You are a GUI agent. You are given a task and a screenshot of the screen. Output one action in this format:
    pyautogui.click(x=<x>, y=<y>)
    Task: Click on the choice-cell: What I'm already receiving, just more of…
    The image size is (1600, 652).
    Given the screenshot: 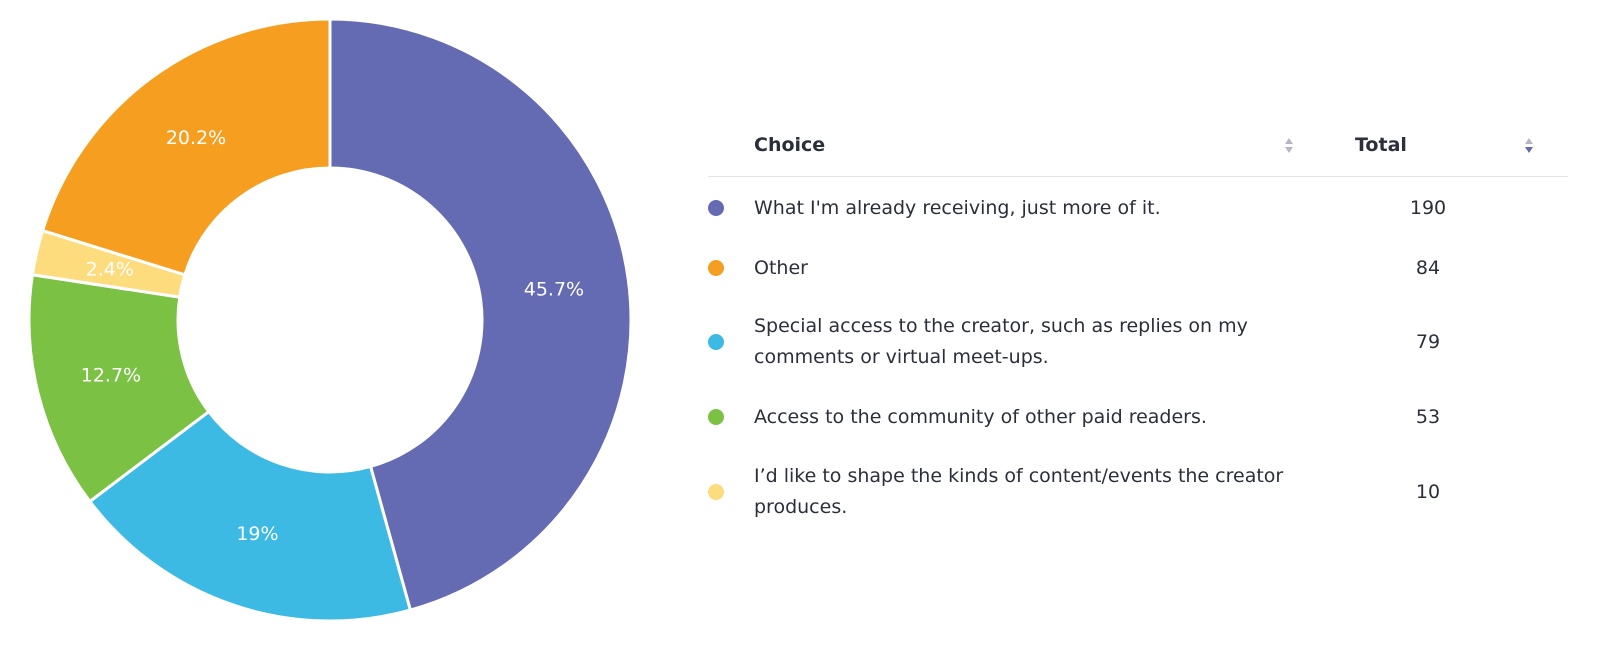 What is the action you would take?
    pyautogui.click(x=957, y=207)
    